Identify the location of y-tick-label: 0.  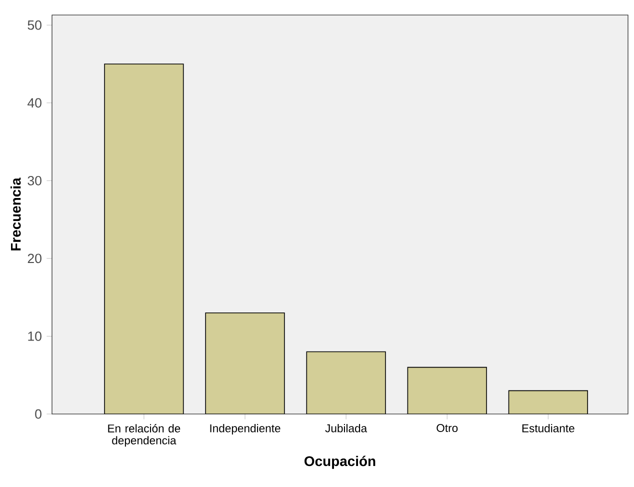
(38, 414).